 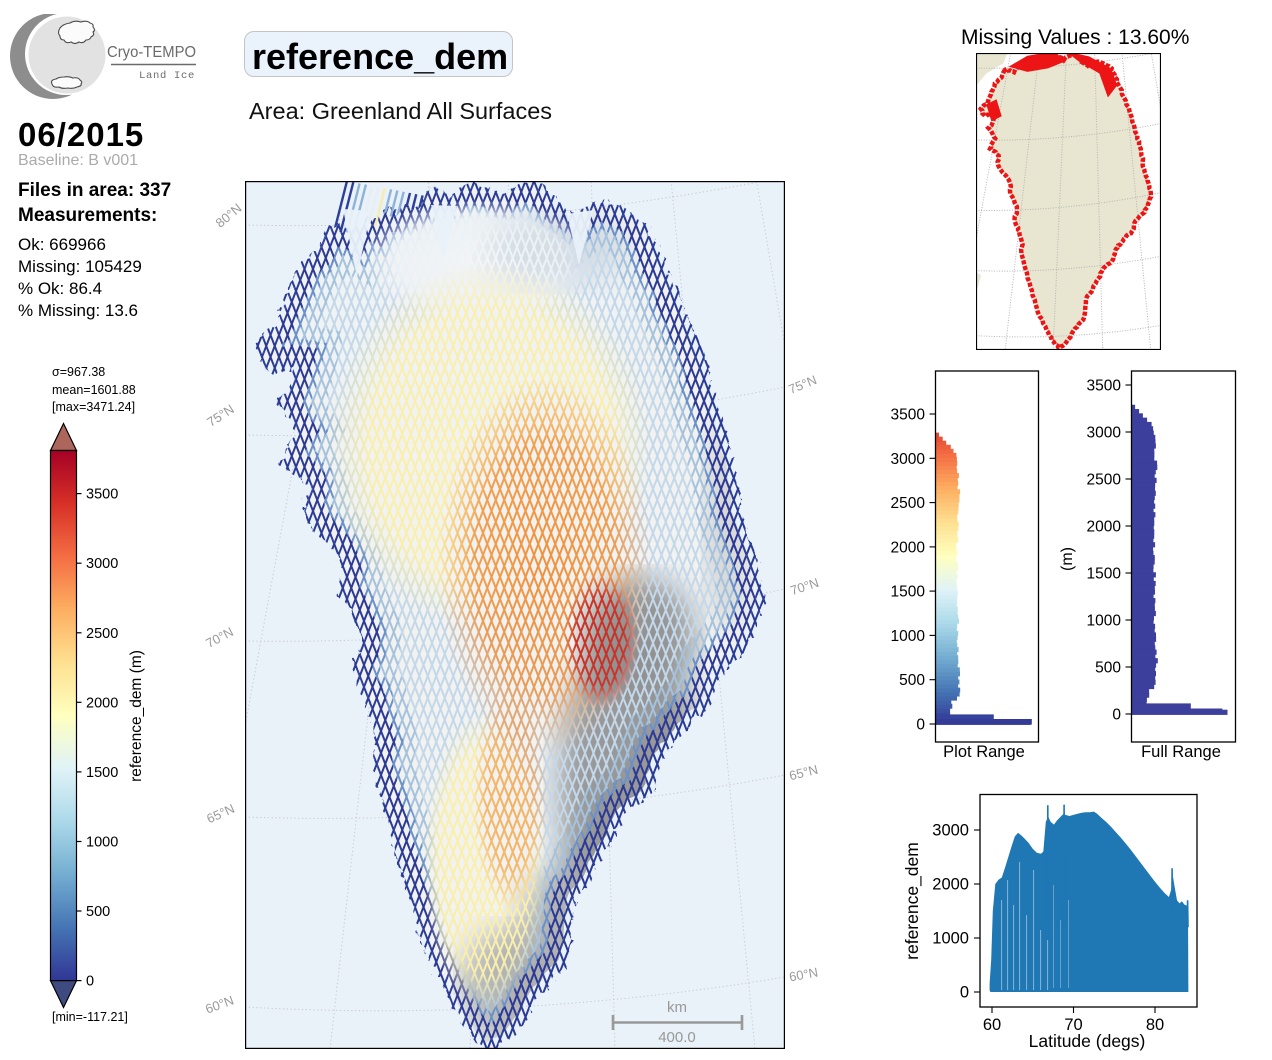 I want to click on svg-text: reference_dem, so click(x=912, y=901).